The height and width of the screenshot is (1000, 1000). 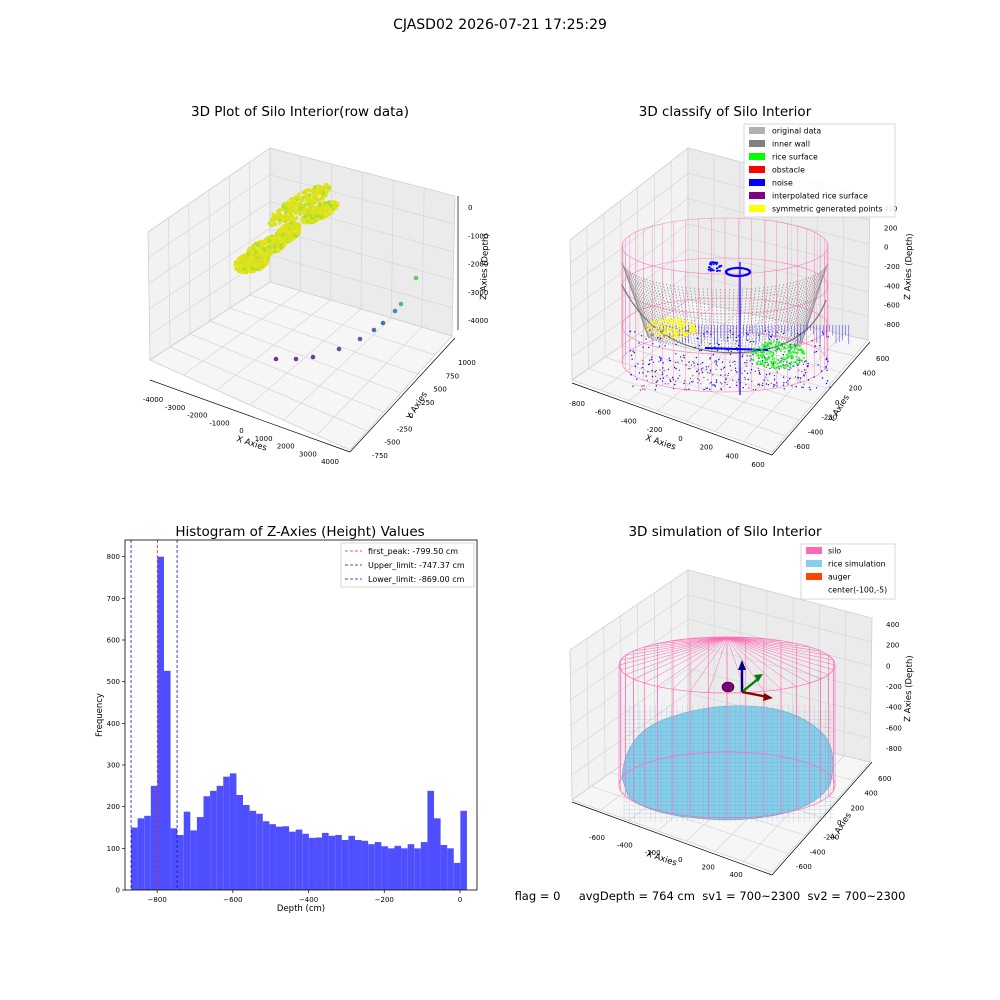 What do you see at coordinates (751, 896) in the screenshot?
I see `status-sv1: sv1 = 700~2300` at bounding box center [751, 896].